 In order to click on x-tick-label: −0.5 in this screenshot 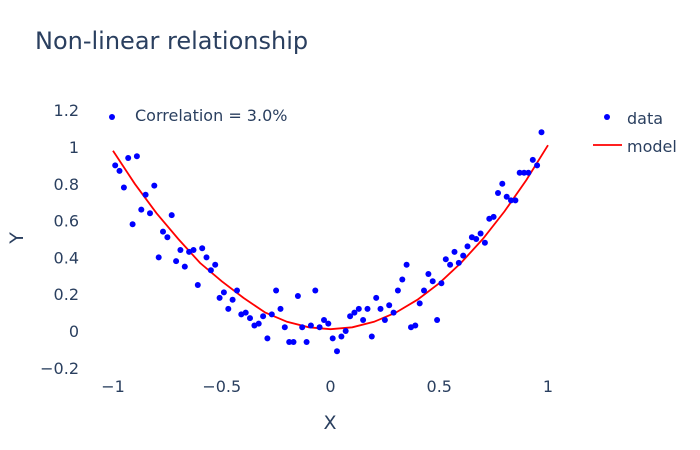, I will do `click(221, 386)`.